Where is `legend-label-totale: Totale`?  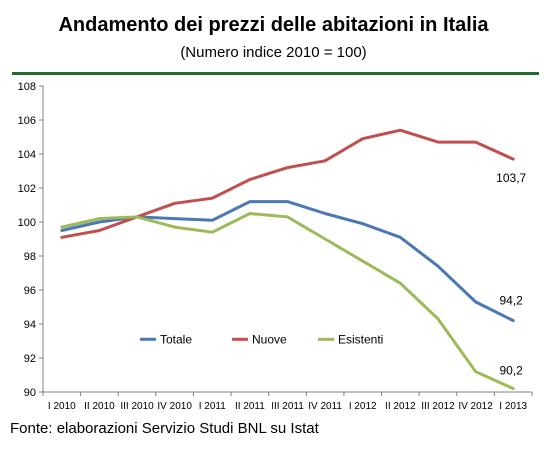 legend-label-totale: Totale is located at coordinates (176, 339).